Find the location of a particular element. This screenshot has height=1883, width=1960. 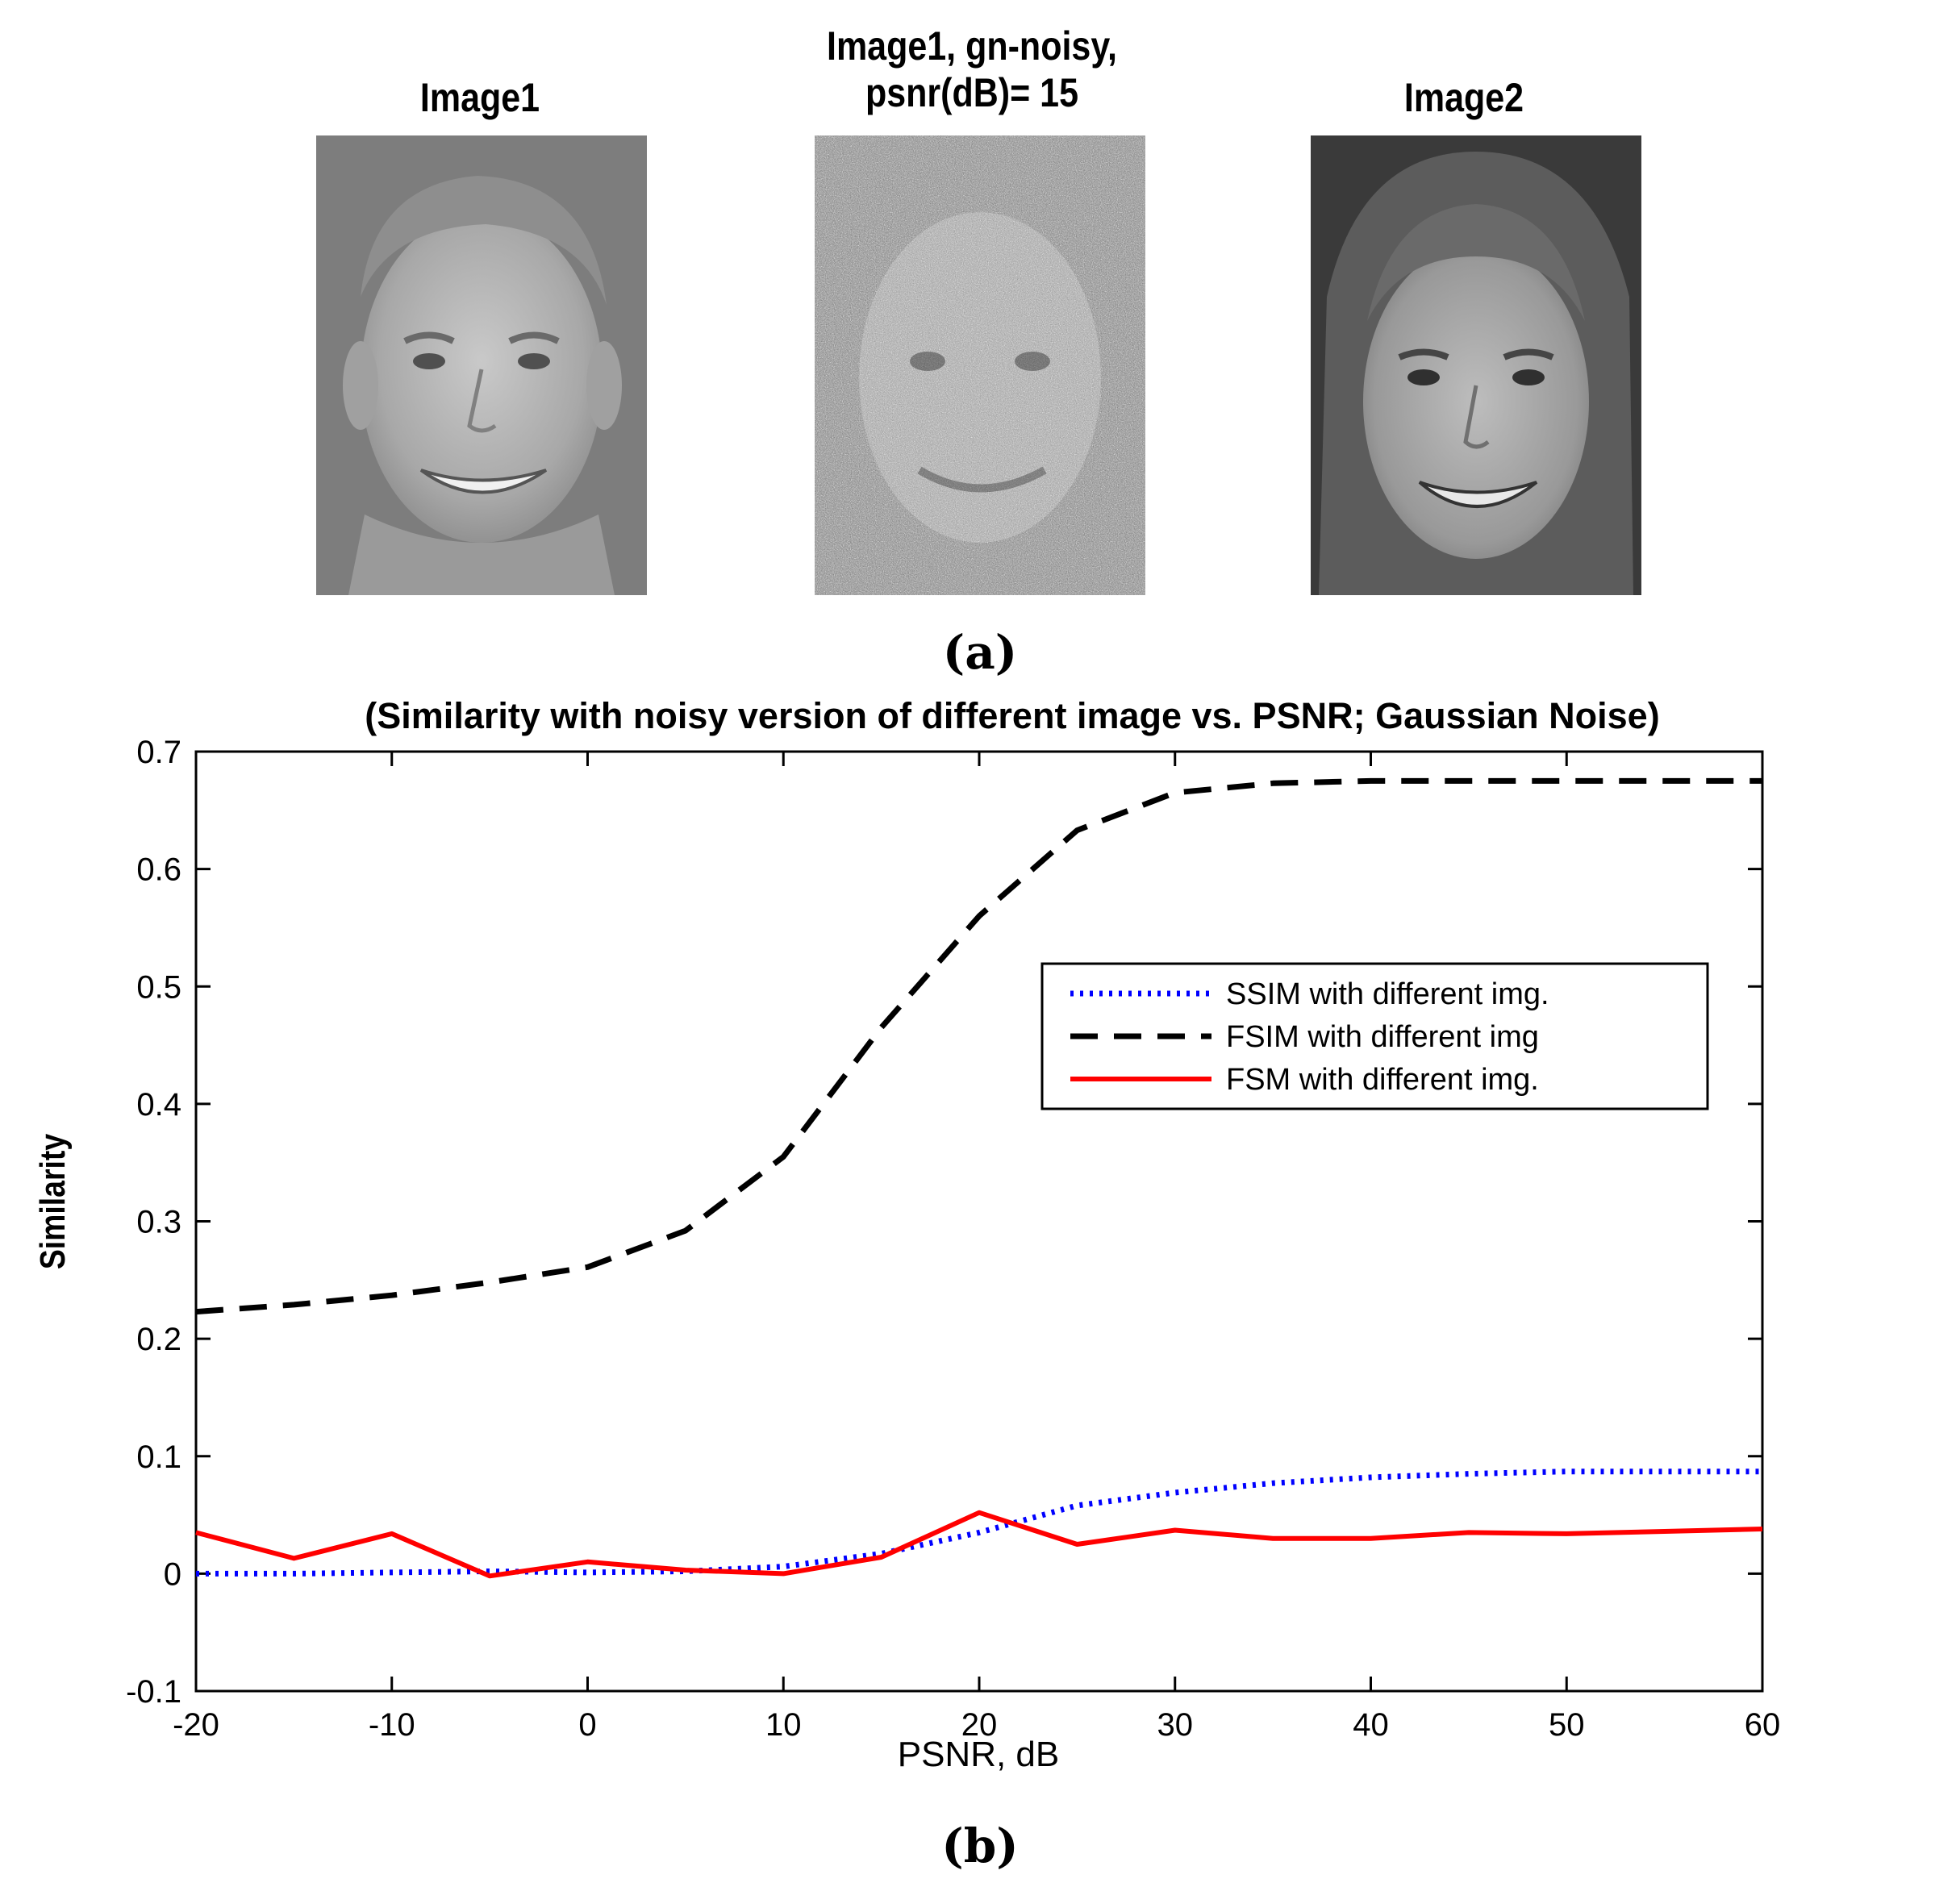

x-tick-label: 0 is located at coordinates (587, 1725).